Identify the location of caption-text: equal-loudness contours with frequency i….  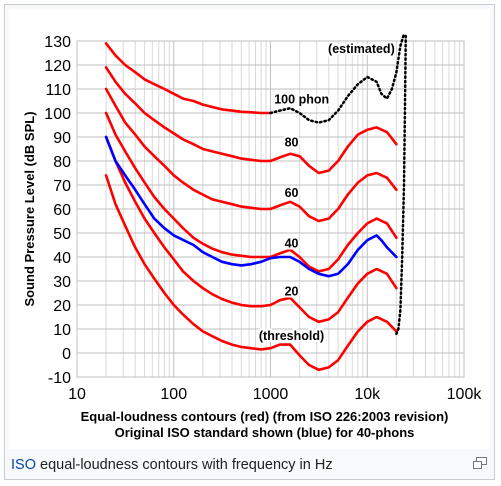
(184, 465).